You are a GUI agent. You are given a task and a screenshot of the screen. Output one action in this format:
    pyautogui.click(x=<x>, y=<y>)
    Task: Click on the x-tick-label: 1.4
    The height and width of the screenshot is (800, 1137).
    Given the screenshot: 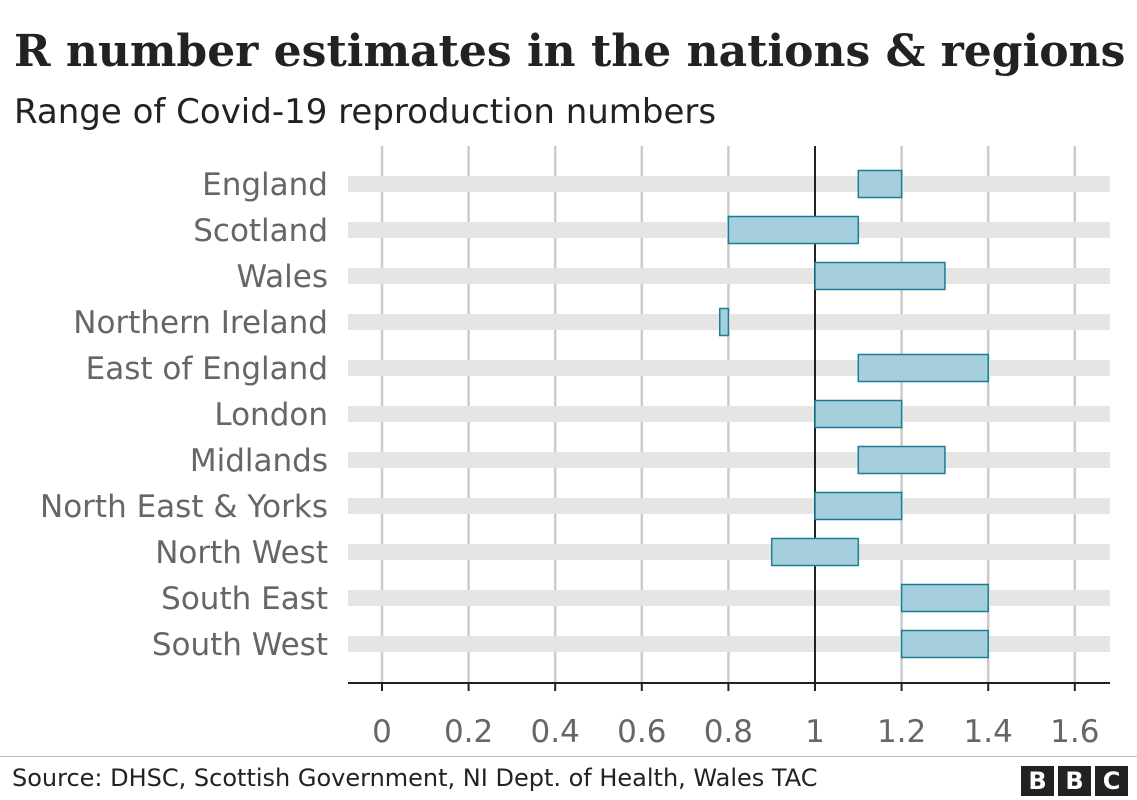 What is the action you would take?
    pyautogui.click(x=988, y=732)
    